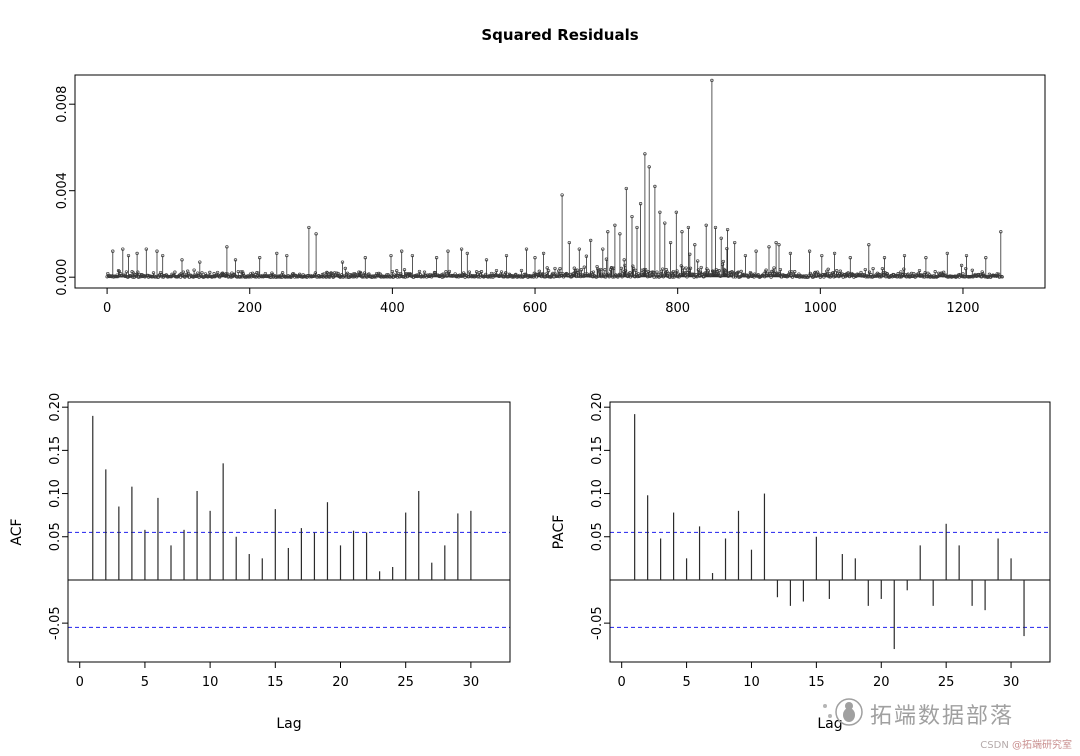  I want to click on pacf-x-axis-label: Lag, so click(830, 724).